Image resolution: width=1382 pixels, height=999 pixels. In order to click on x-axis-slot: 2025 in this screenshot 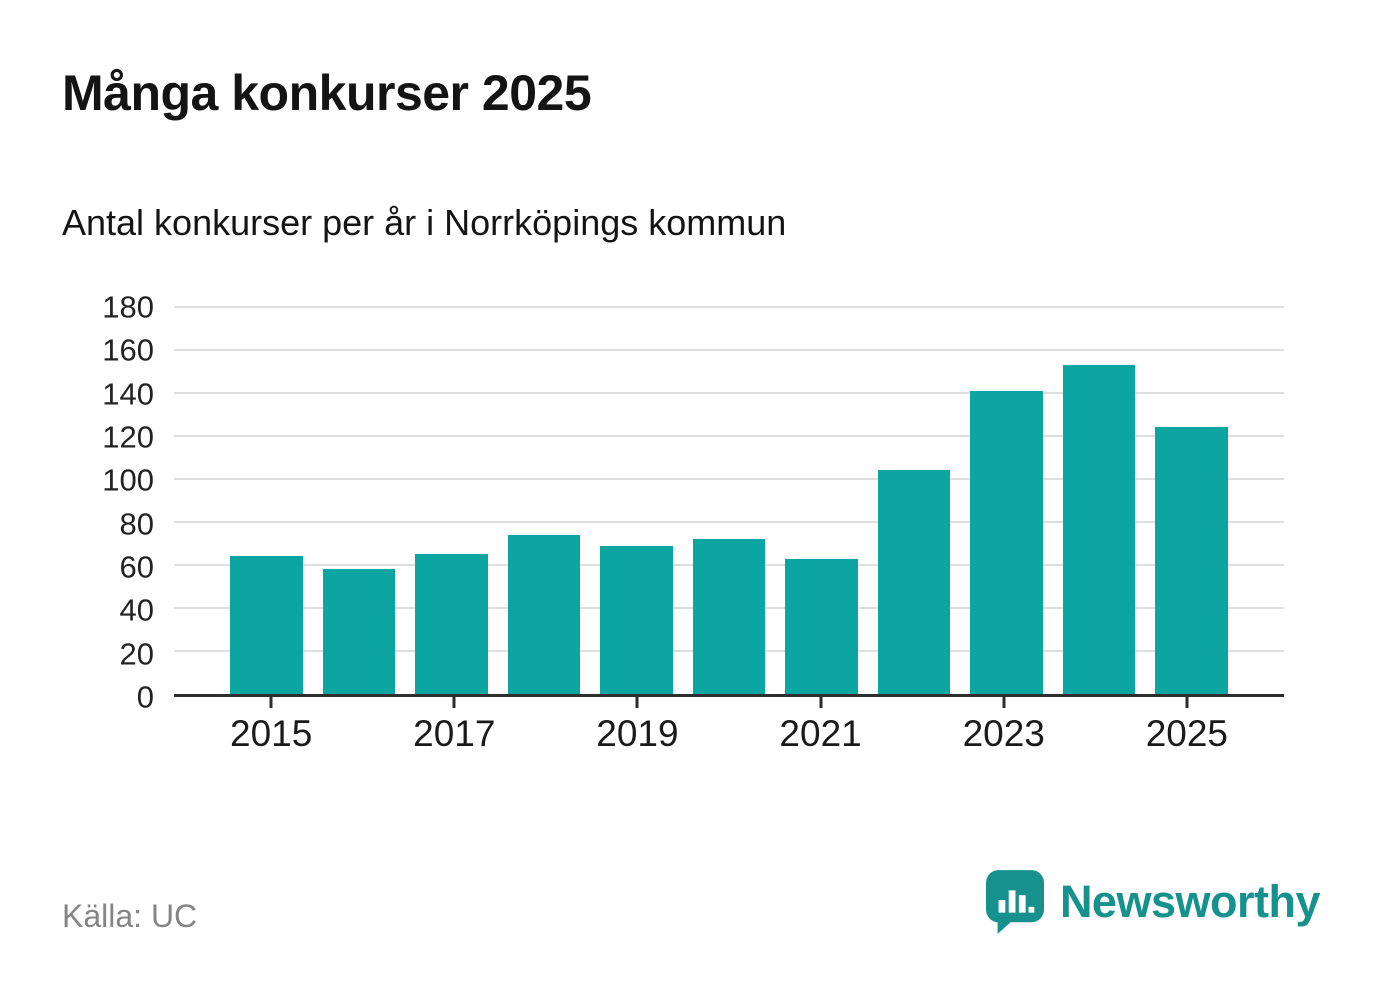, I will do `click(1187, 732)`.